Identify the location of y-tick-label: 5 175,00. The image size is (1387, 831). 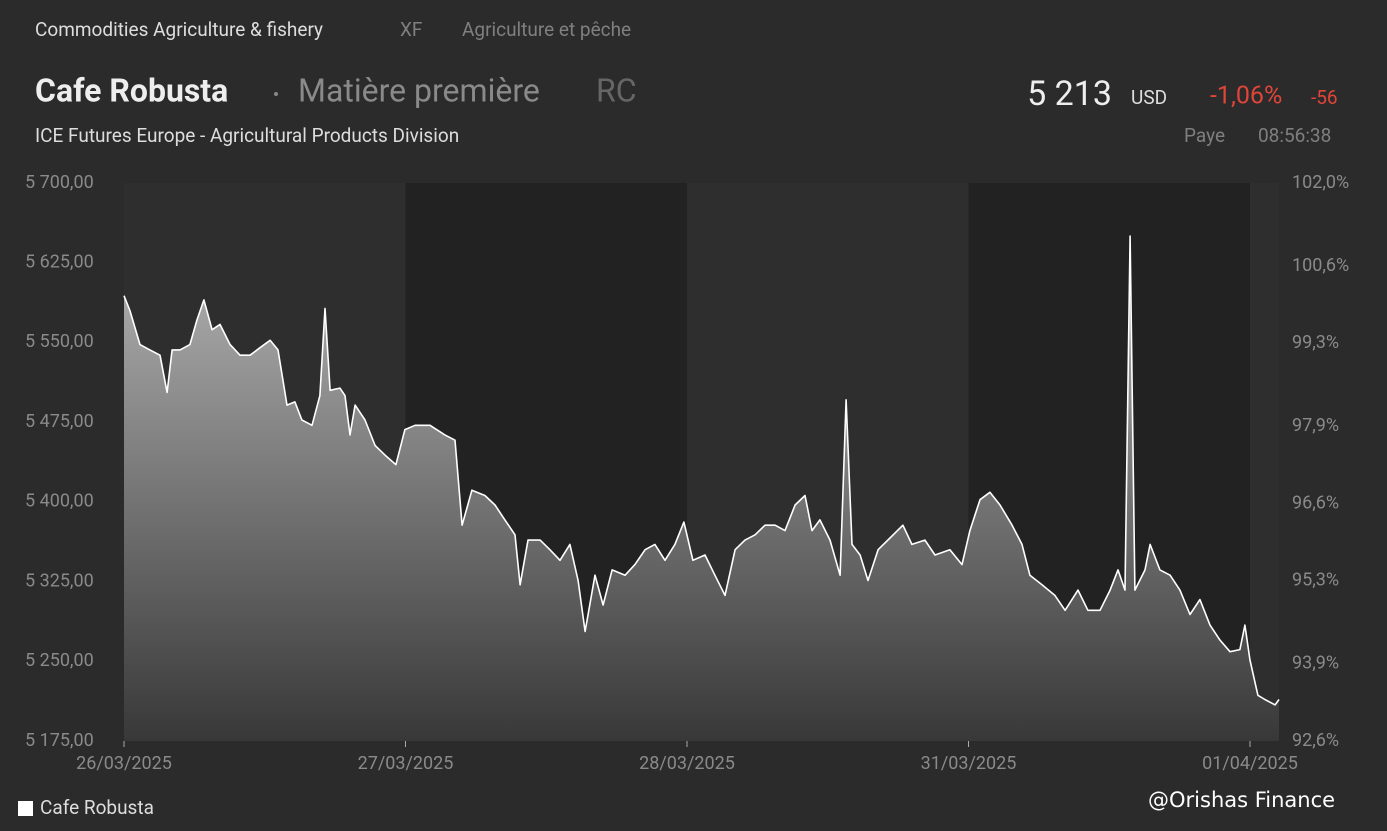
(59, 740).